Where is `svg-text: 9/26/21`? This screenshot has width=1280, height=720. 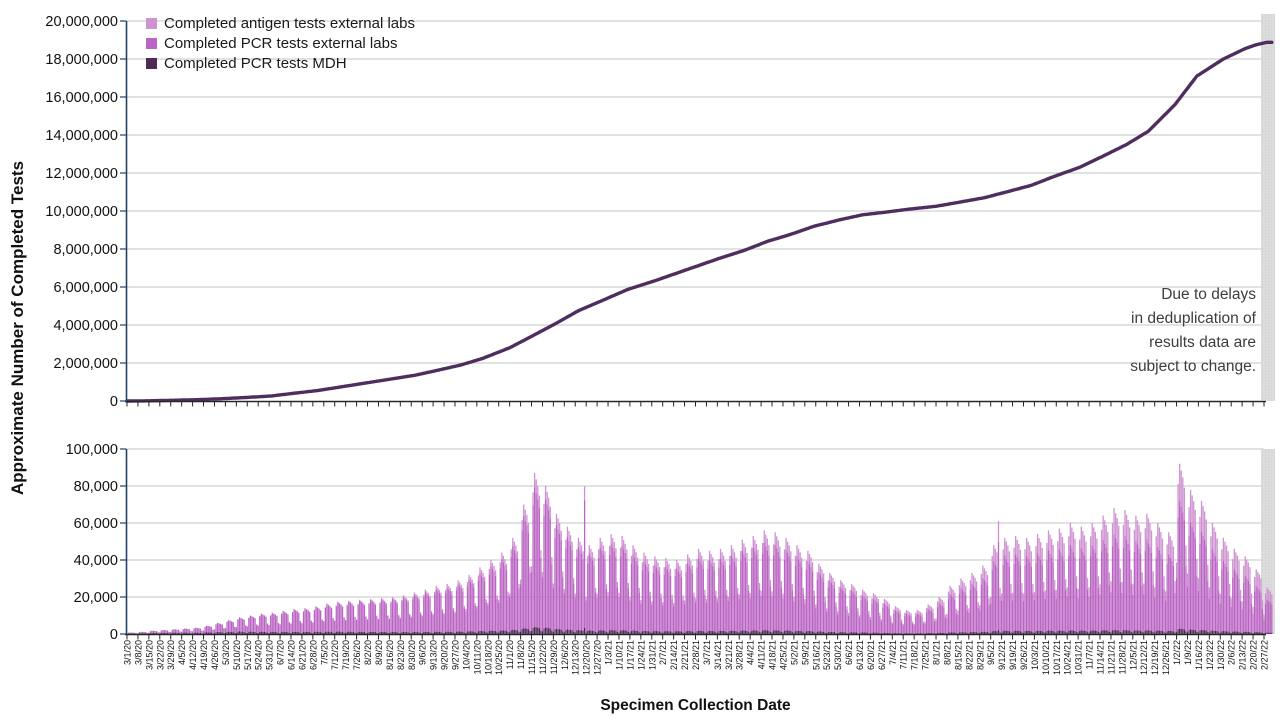
svg-text: 9/26/21 is located at coordinates (1024, 655).